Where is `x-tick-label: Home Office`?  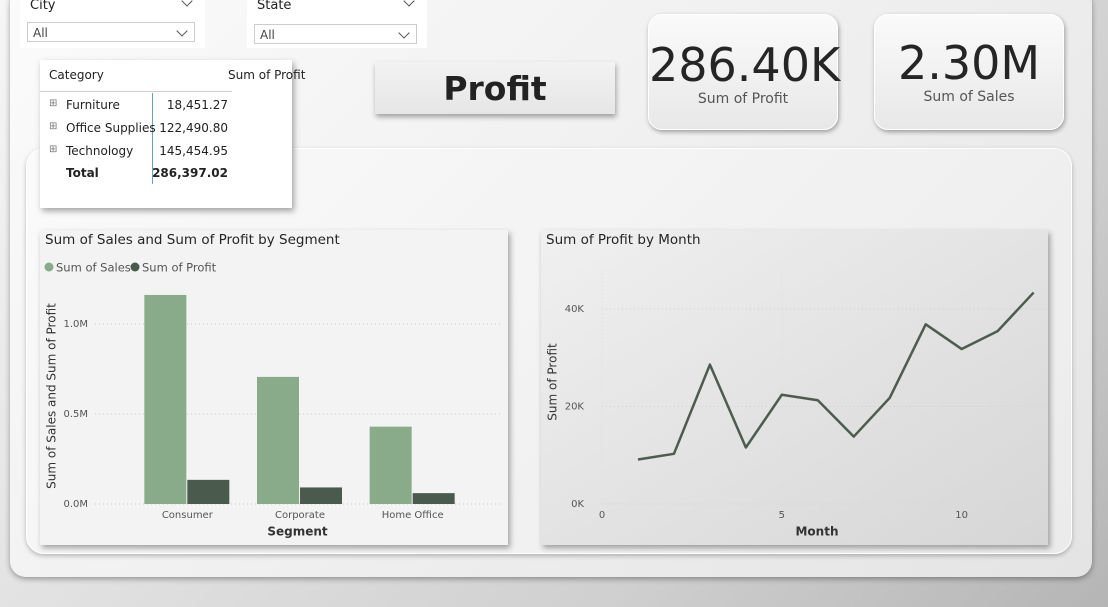 x-tick-label: Home Office is located at coordinates (413, 515).